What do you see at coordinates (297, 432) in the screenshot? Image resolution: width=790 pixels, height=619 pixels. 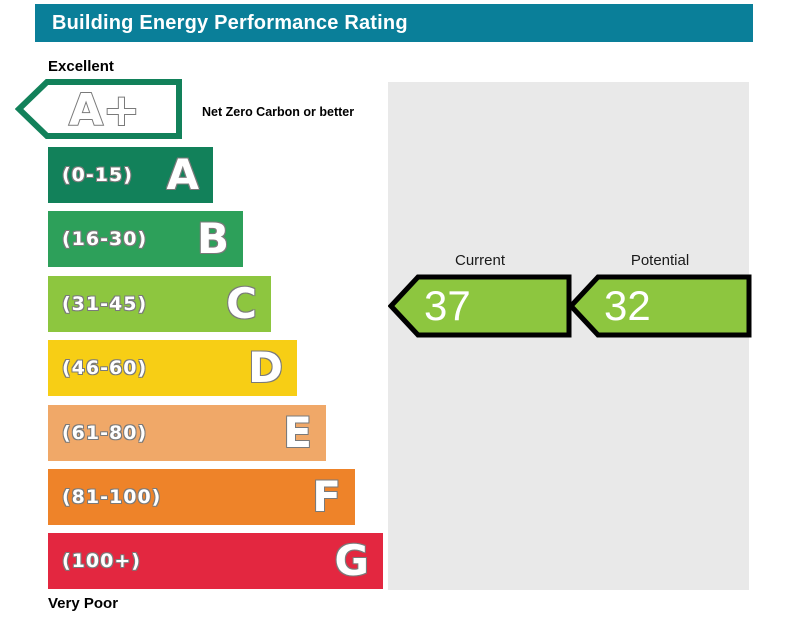 I see `band-e-letter: E` at bounding box center [297, 432].